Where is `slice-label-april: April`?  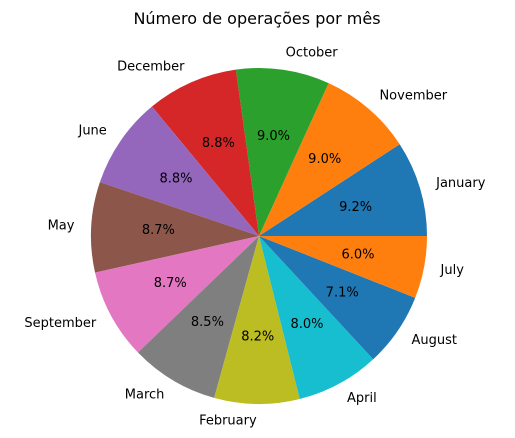
slice-label-april: April is located at coordinates (362, 398).